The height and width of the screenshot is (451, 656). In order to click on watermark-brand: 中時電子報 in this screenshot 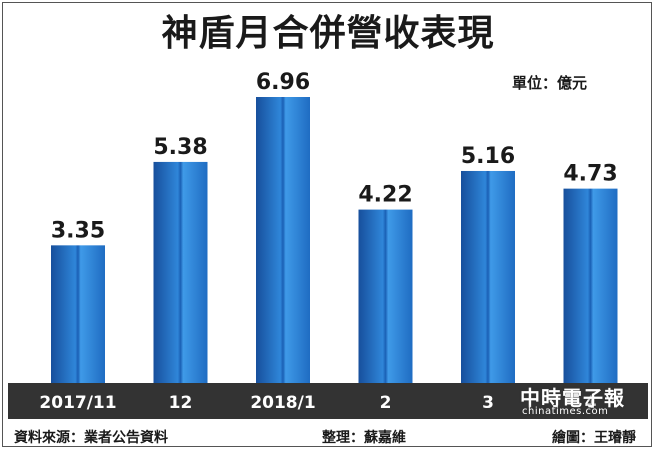, I will do `click(572, 398)`.